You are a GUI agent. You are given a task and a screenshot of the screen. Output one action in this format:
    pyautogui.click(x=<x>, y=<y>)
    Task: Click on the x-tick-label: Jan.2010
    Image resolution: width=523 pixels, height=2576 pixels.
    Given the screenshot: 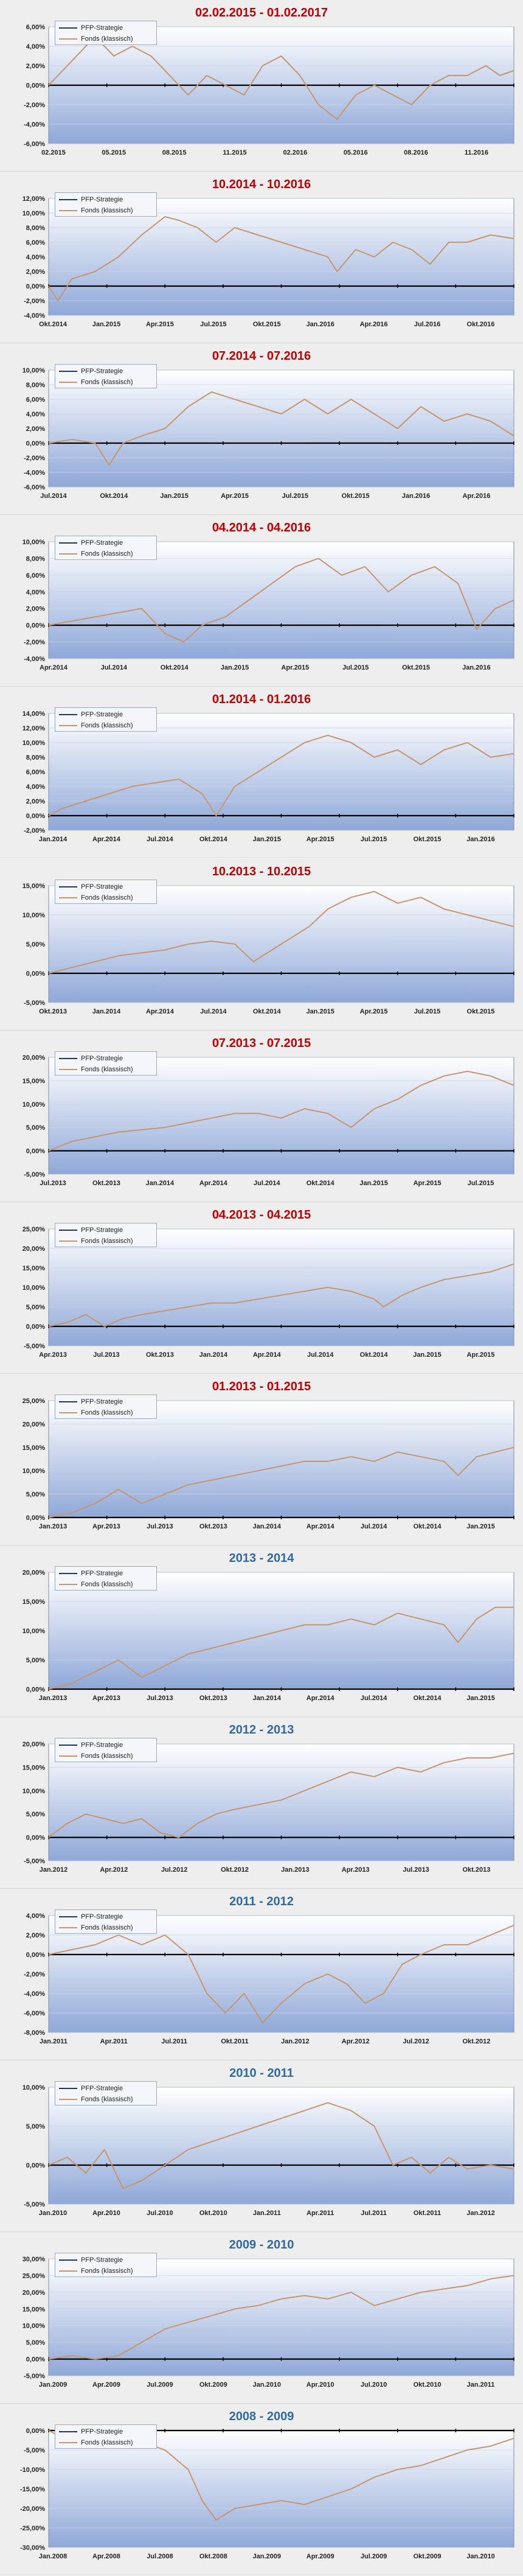 What is the action you would take?
    pyautogui.click(x=53, y=2213)
    